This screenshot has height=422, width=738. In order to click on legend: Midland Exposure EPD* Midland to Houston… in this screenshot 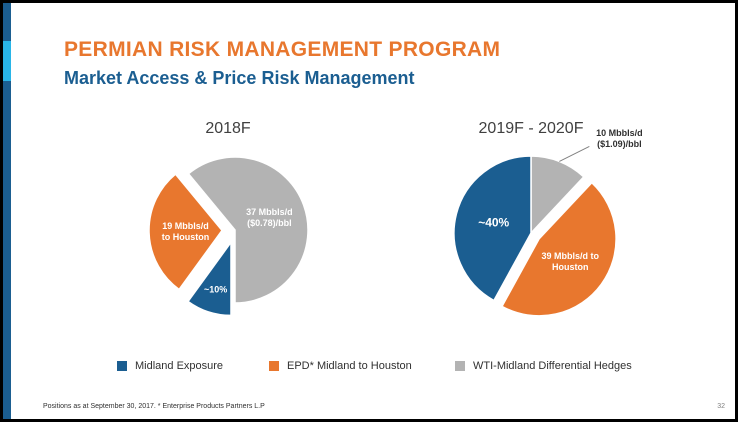, I will do `click(369, 370)`.